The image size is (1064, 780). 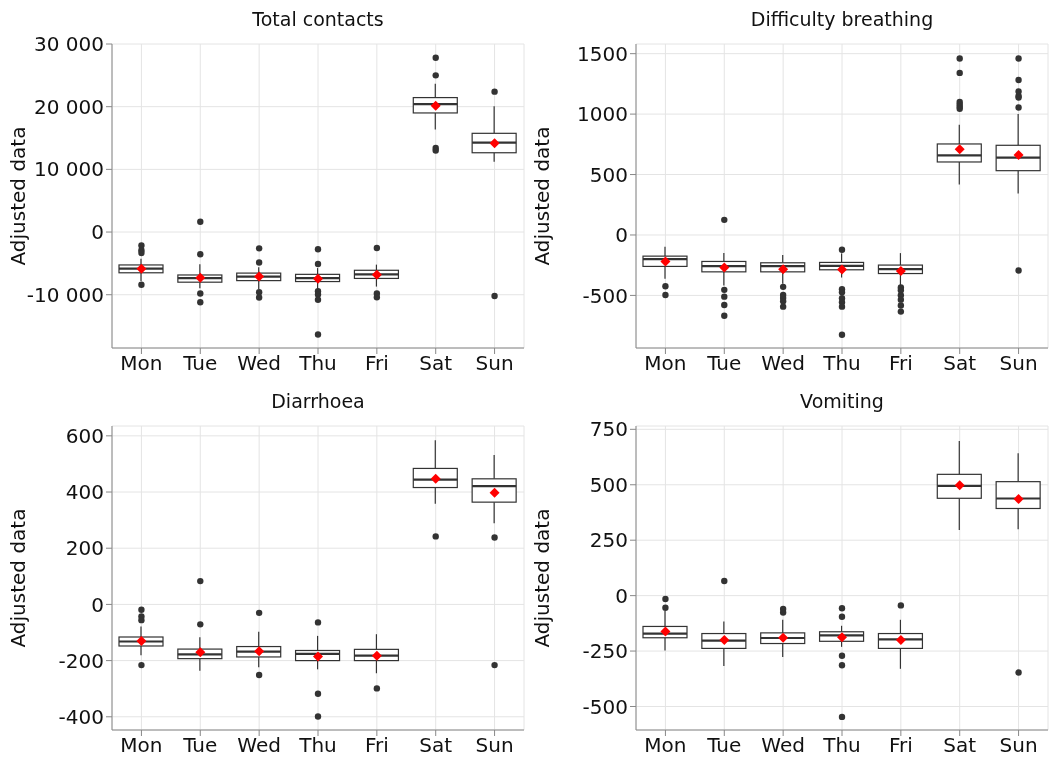 What do you see at coordinates (84, 548) in the screenshot?
I see `y-tick-label: 200` at bounding box center [84, 548].